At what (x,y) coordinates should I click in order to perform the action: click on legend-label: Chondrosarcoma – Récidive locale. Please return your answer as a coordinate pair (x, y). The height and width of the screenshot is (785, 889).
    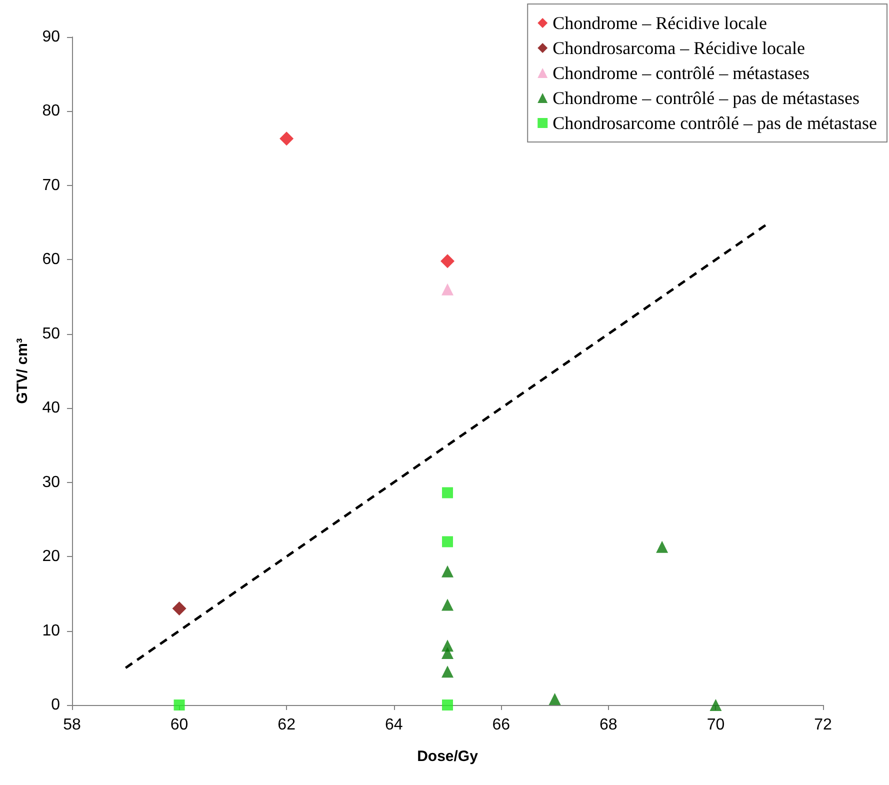
    Looking at the image, I should click on (679, 48).